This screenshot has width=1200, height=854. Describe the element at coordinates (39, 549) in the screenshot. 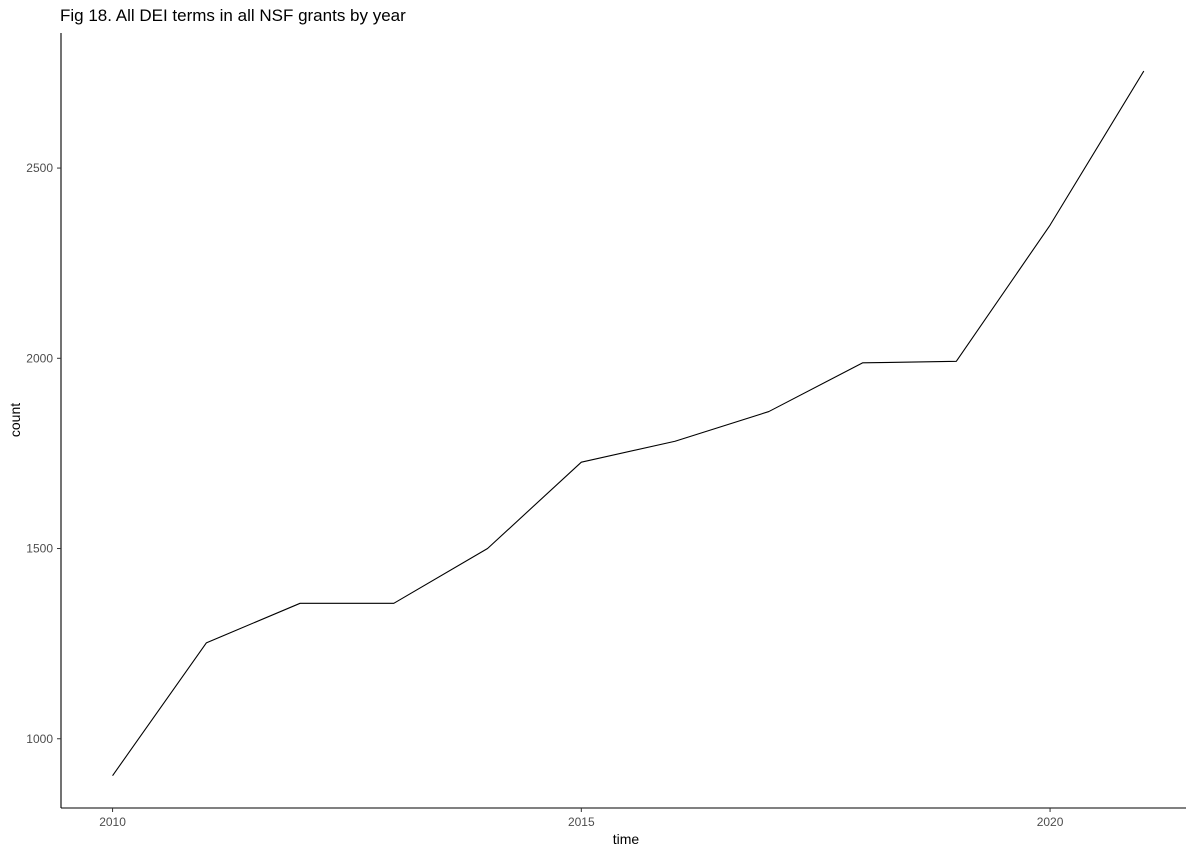

I see `y-tick-label: 1500` at that location.